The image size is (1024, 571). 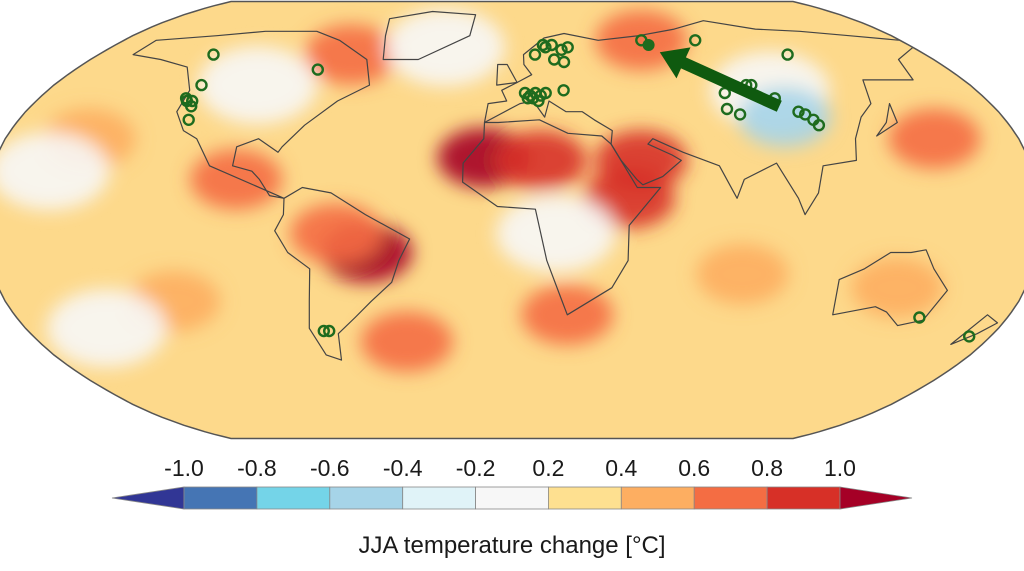 I want to click on colorbar-tick-label: -0.8, so click(x=257, y=468).